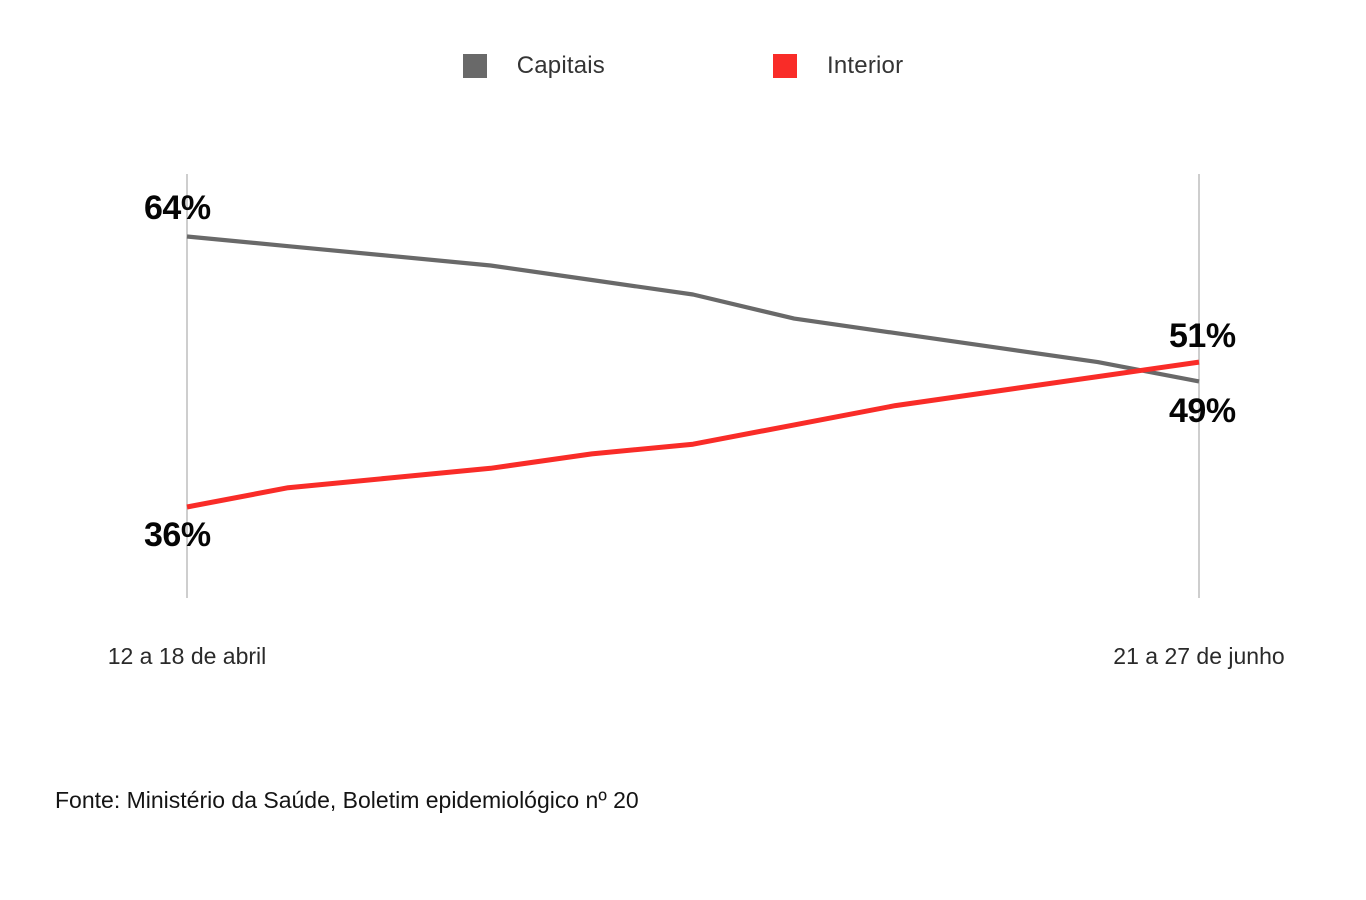 The image size is (1366, 900). What do you see at coordinates (1202, 411) in the screenshot?
I see `capitais-end-value-label: 49%` at bounding box center [1202, 411].